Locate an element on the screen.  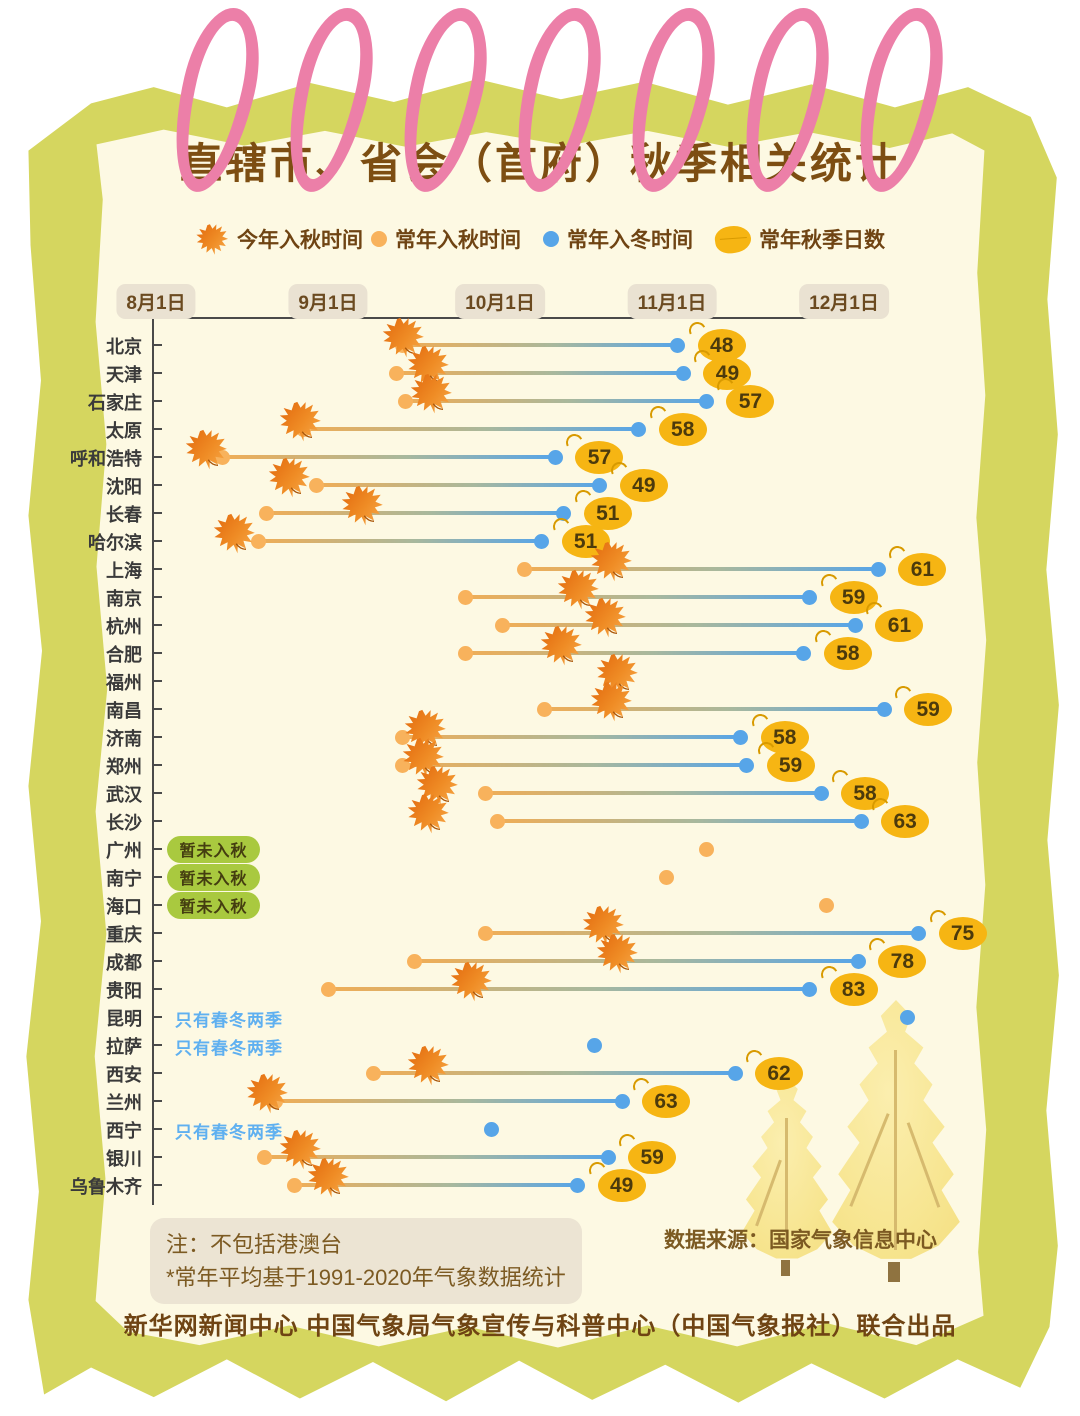
tree-trunk is located at coordinates (894, 1272).